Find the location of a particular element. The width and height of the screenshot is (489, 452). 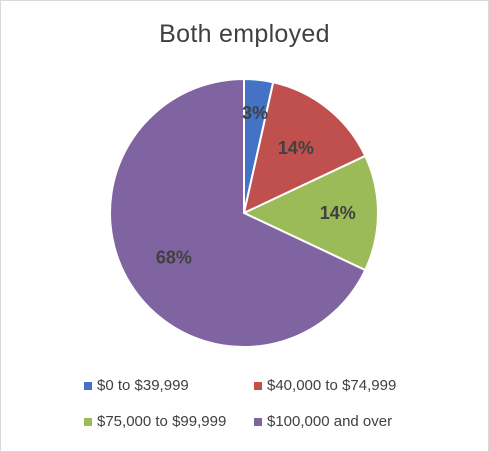

data-label-75000-to-99999: 14% is located at coordinates (338, 213).